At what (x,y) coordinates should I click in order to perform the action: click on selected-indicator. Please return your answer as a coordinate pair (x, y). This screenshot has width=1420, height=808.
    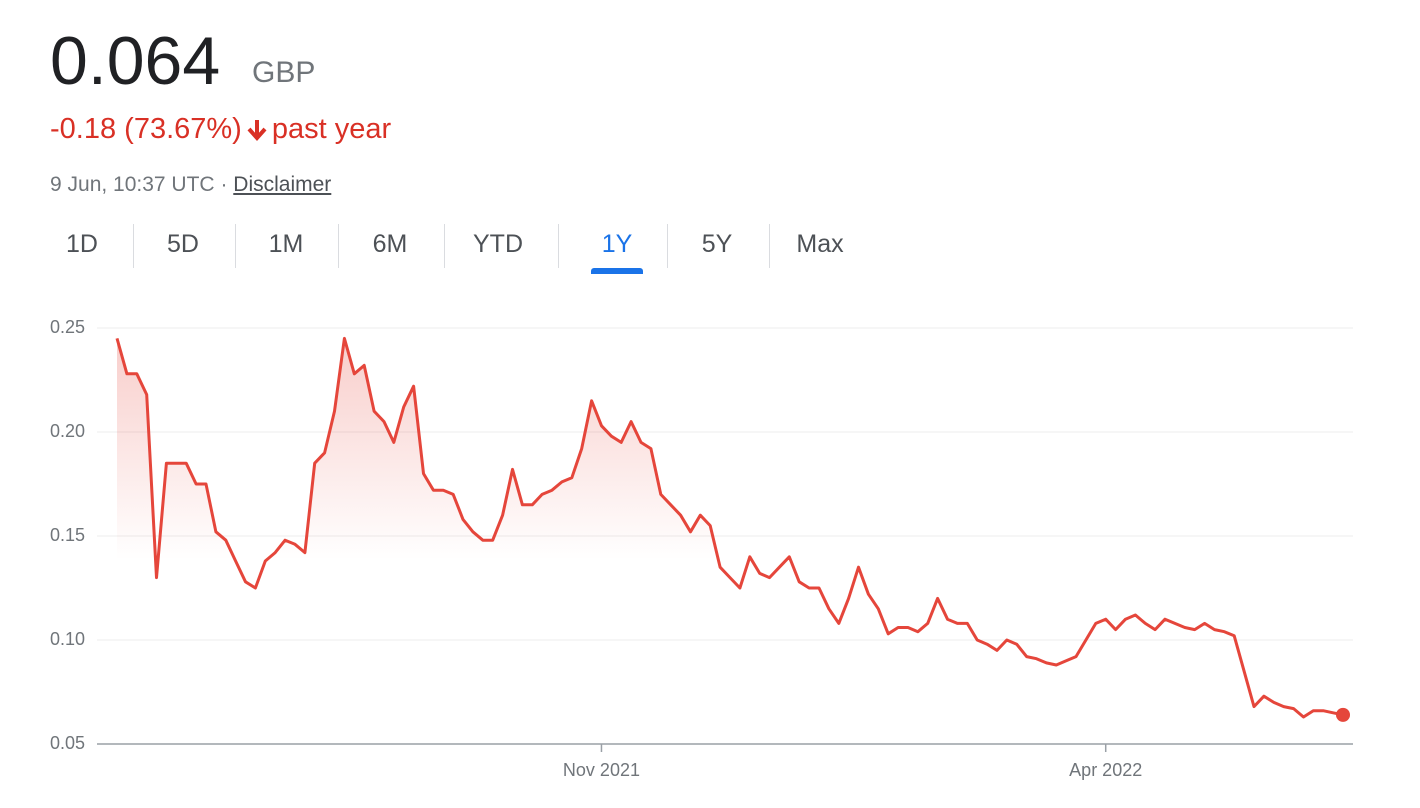
    Looking at the image, I should click on (617, 271).